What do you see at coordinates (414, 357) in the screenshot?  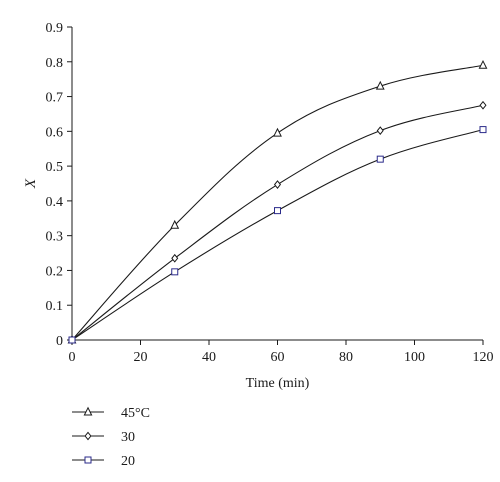 I see `x-tick-label: 100` at bounding box center [414, 357].